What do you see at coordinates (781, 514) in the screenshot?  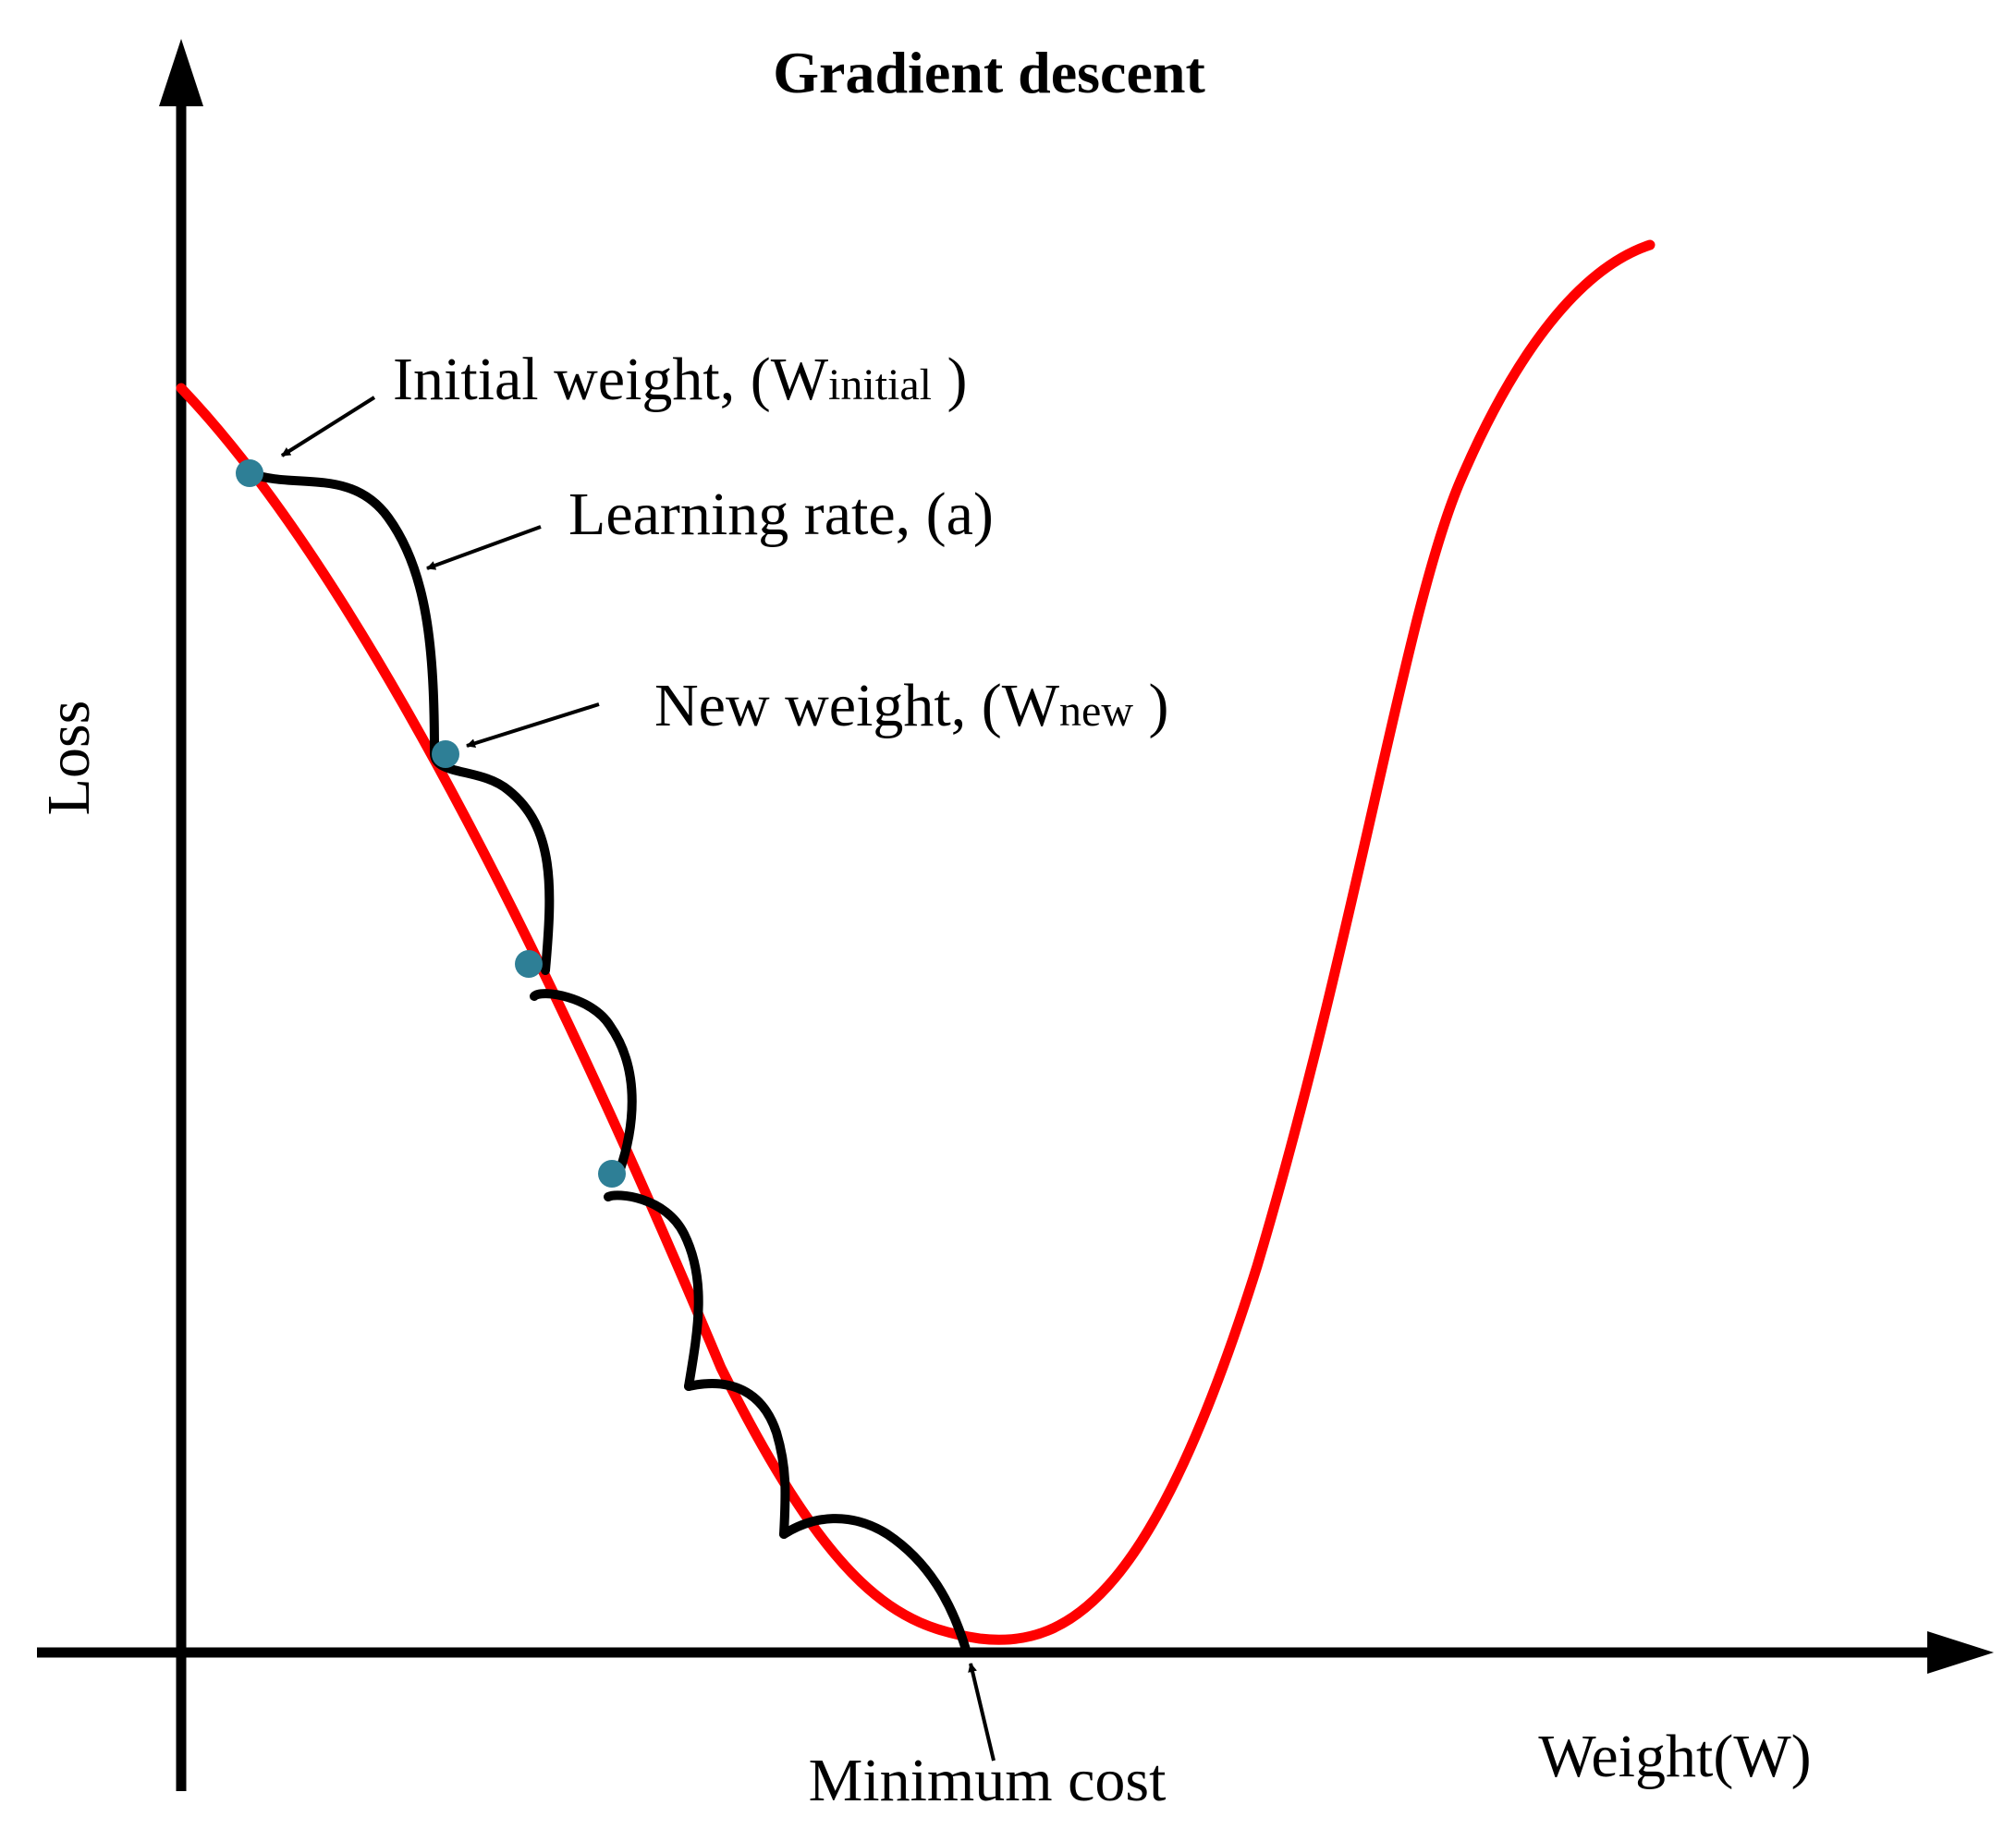 I see `learning-rate-label: Learning rate, (a)` at bounding box center [781, 514].